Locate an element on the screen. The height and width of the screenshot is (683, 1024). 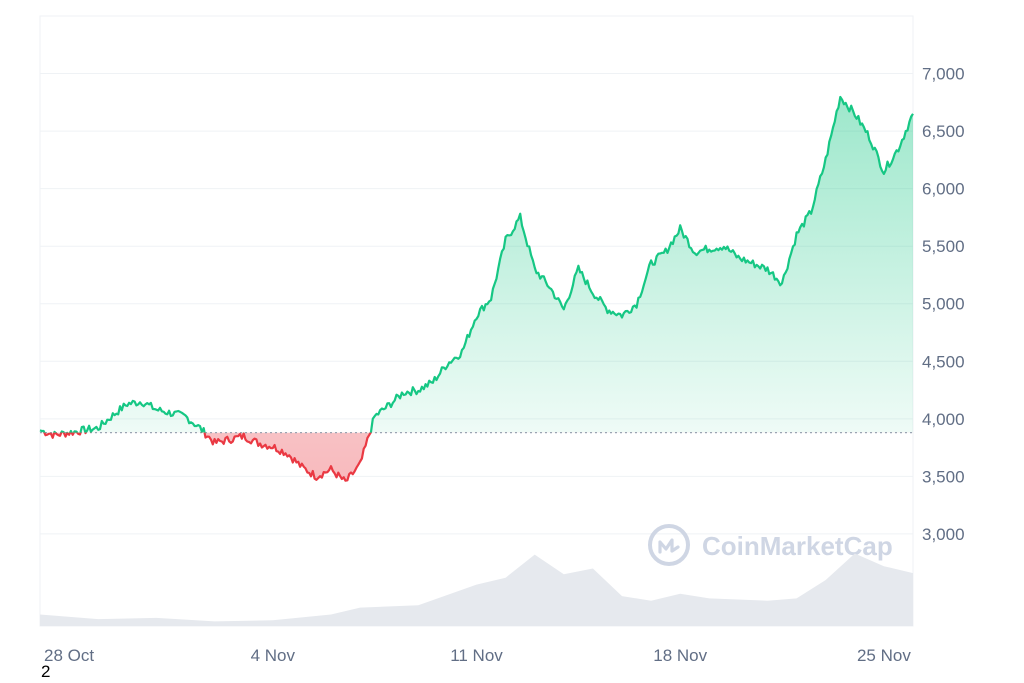
x-axis: 28 Oct 4 Nov 11 Nov 18 Nov 25 Nov is located at coordinates (477, 655).